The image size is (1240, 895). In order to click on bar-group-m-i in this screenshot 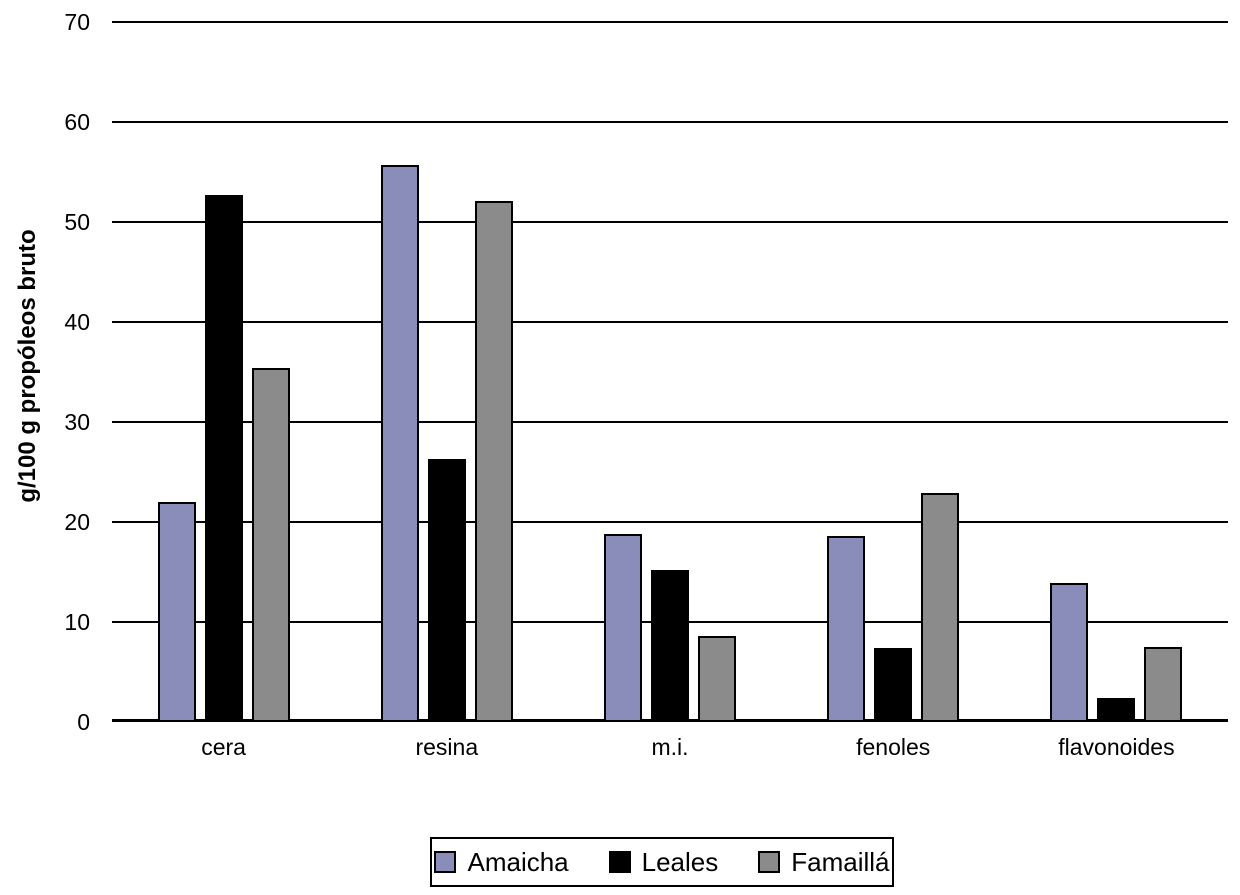, I will do `click(669, 372)`.